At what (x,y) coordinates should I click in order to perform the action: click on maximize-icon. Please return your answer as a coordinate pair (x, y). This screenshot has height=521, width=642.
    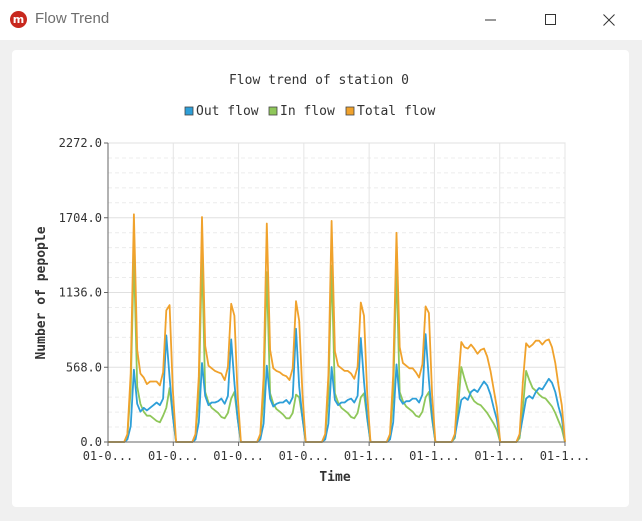
    Looking at the image, I should click on (550, 19).